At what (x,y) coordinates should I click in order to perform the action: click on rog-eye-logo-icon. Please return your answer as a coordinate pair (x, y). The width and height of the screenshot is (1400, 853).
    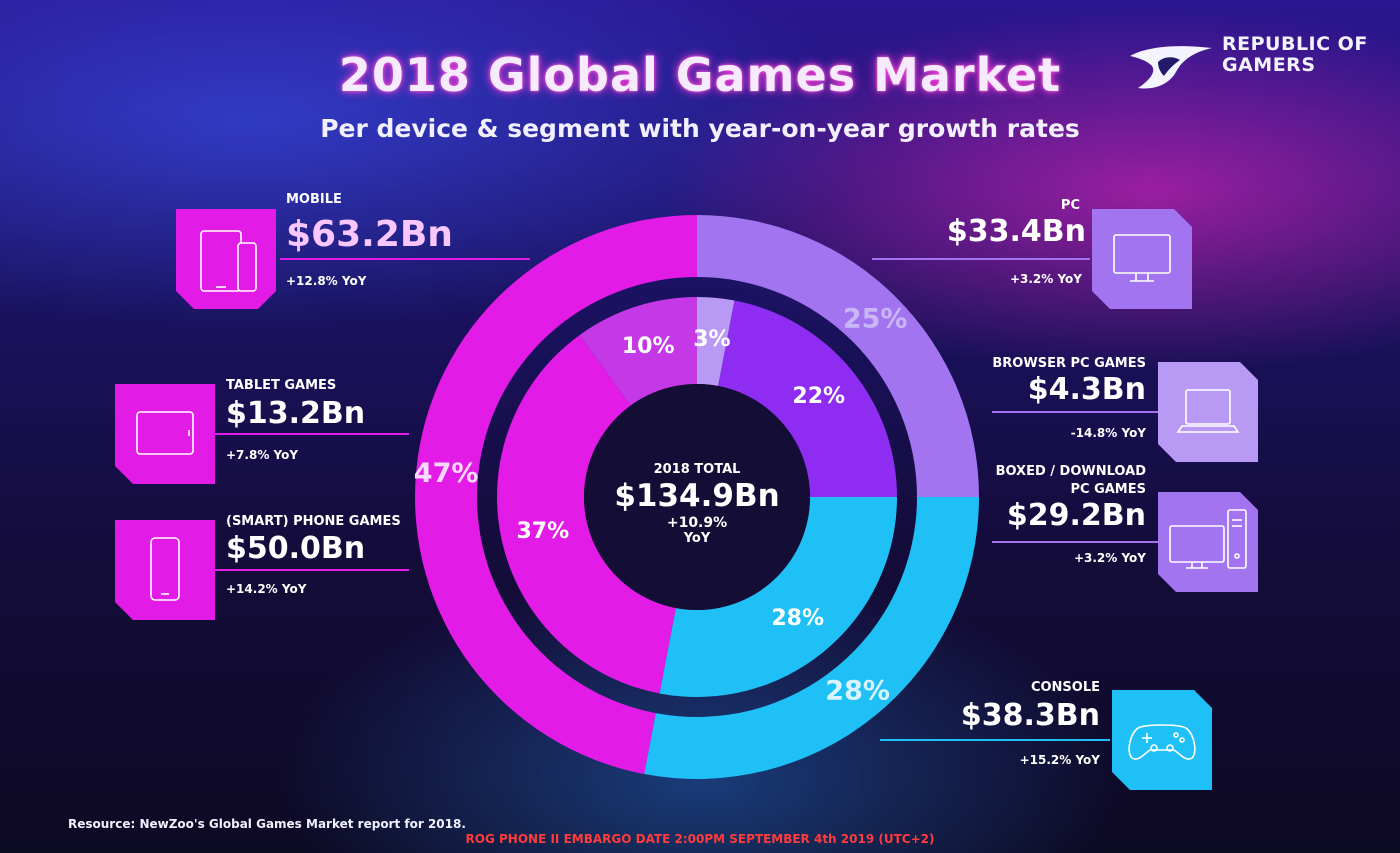
    Looking at the image, I should click on (1171, 67).